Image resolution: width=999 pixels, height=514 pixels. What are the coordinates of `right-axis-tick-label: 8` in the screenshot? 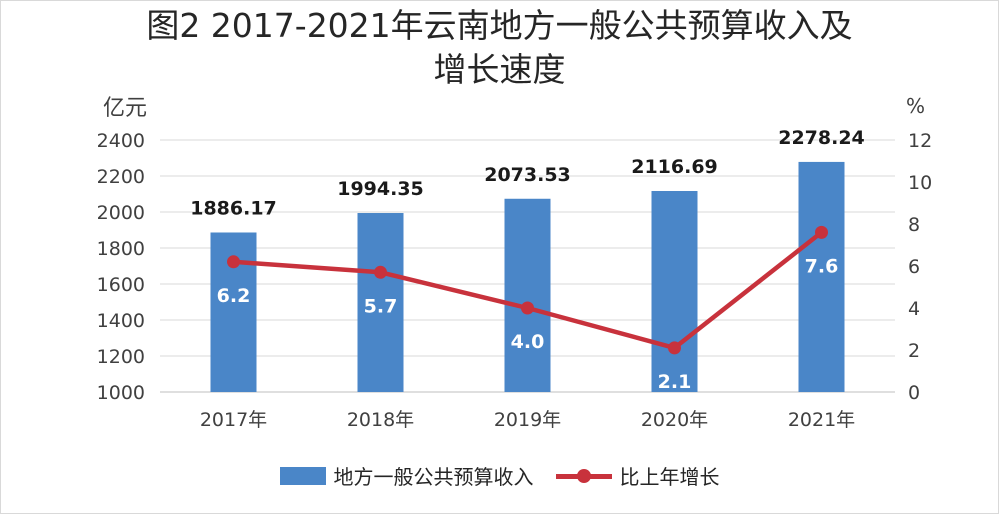 It's located at (914, 225).